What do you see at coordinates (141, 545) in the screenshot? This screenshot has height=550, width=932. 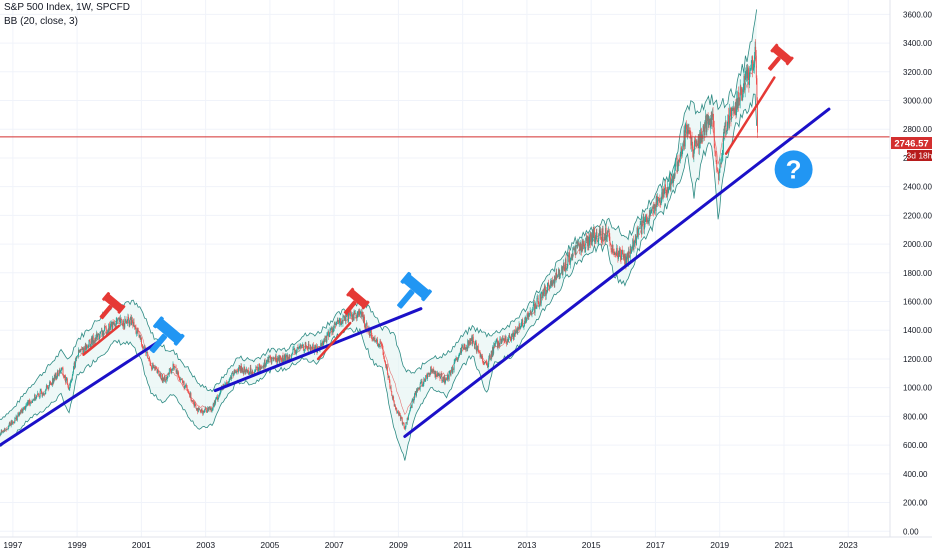 I see `x-tick-label: 2001` at bounding box center [141, 545].